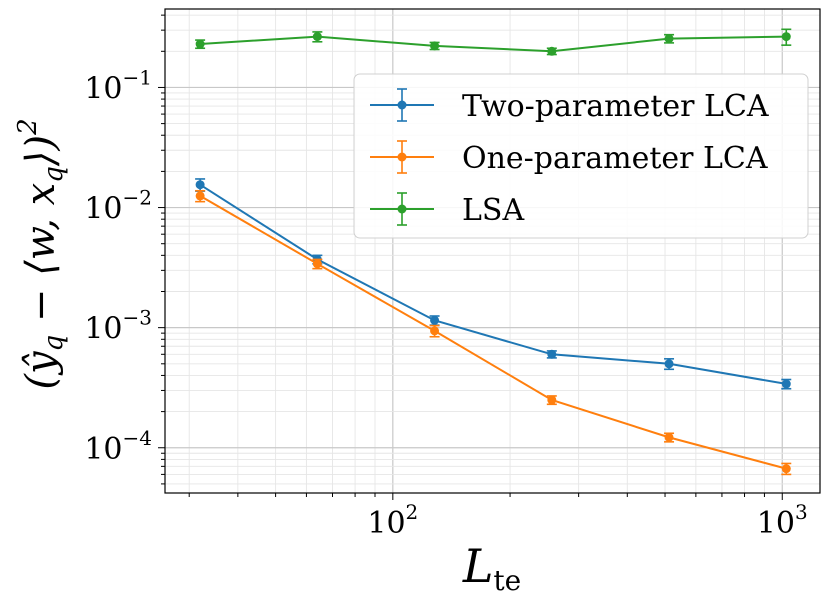 The height and width of the screenshot is (597, 828). Describe the element at coordinates (118, 446) in the screenshot. I see `y-tick-label: 10⁻⁴` at that location.